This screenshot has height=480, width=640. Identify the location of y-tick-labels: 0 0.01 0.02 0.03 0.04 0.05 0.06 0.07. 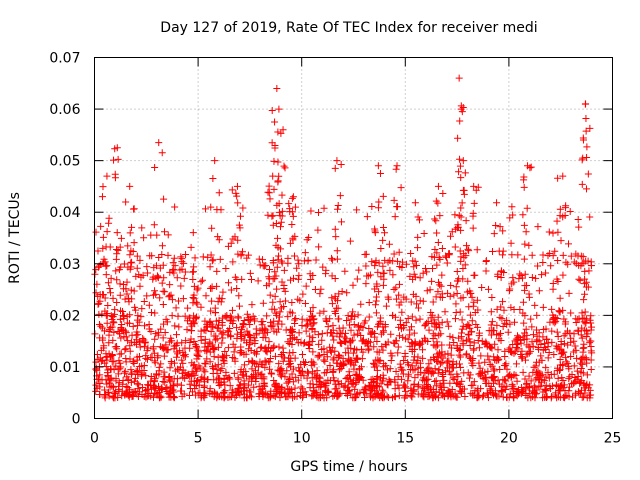
(64, 239).